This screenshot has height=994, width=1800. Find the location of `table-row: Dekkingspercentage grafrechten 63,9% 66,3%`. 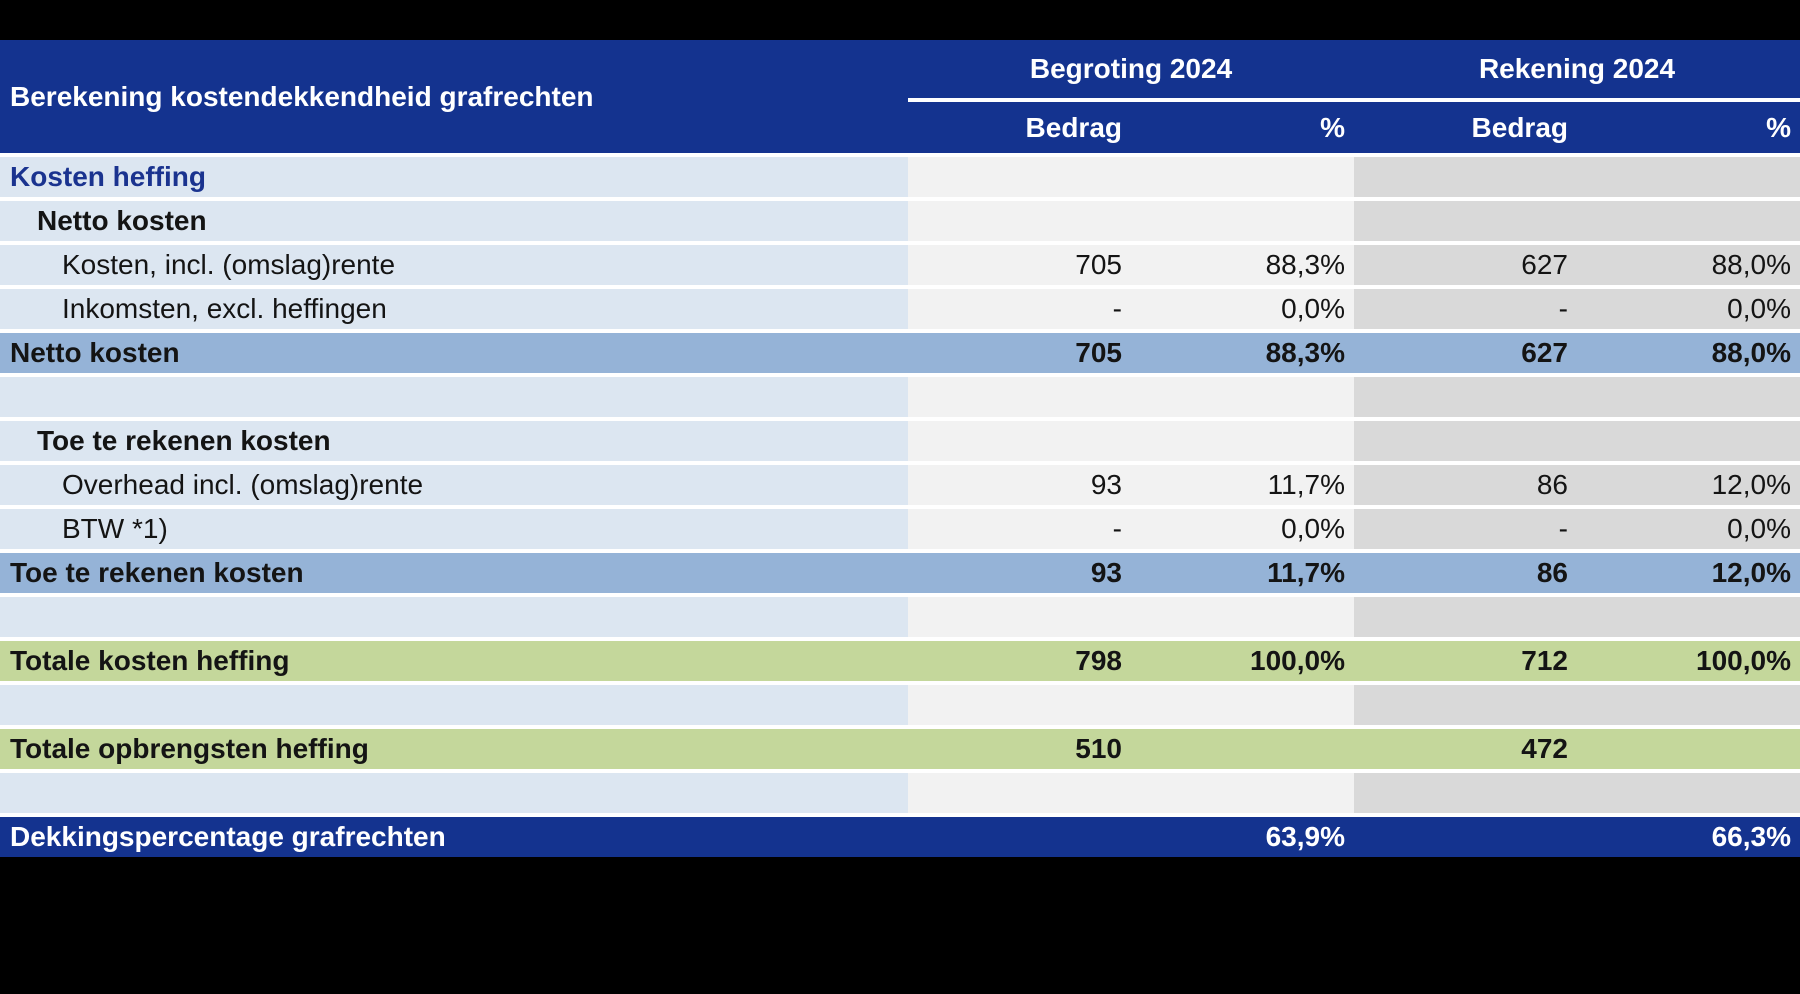

table-row: Dekkingspercentage grafrechten 63,9% 66,3% is located at coordinates (900, 837).